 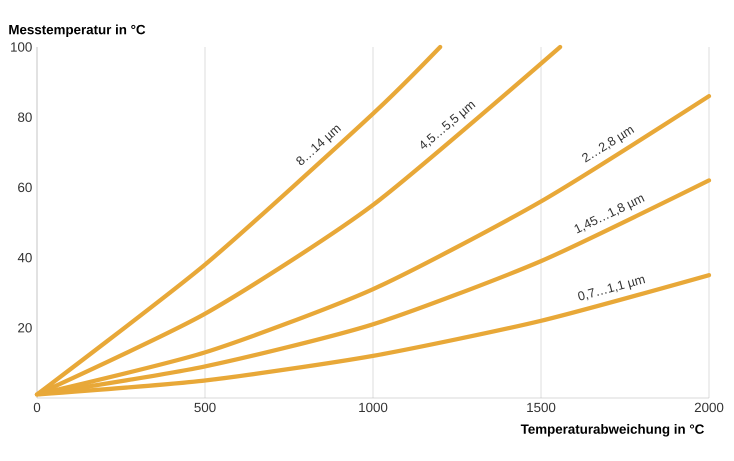 What do you see at coordinates (709, 407) in the screenshot?
I see `x-tick-label: 2000` at bounding box center [709, 407].